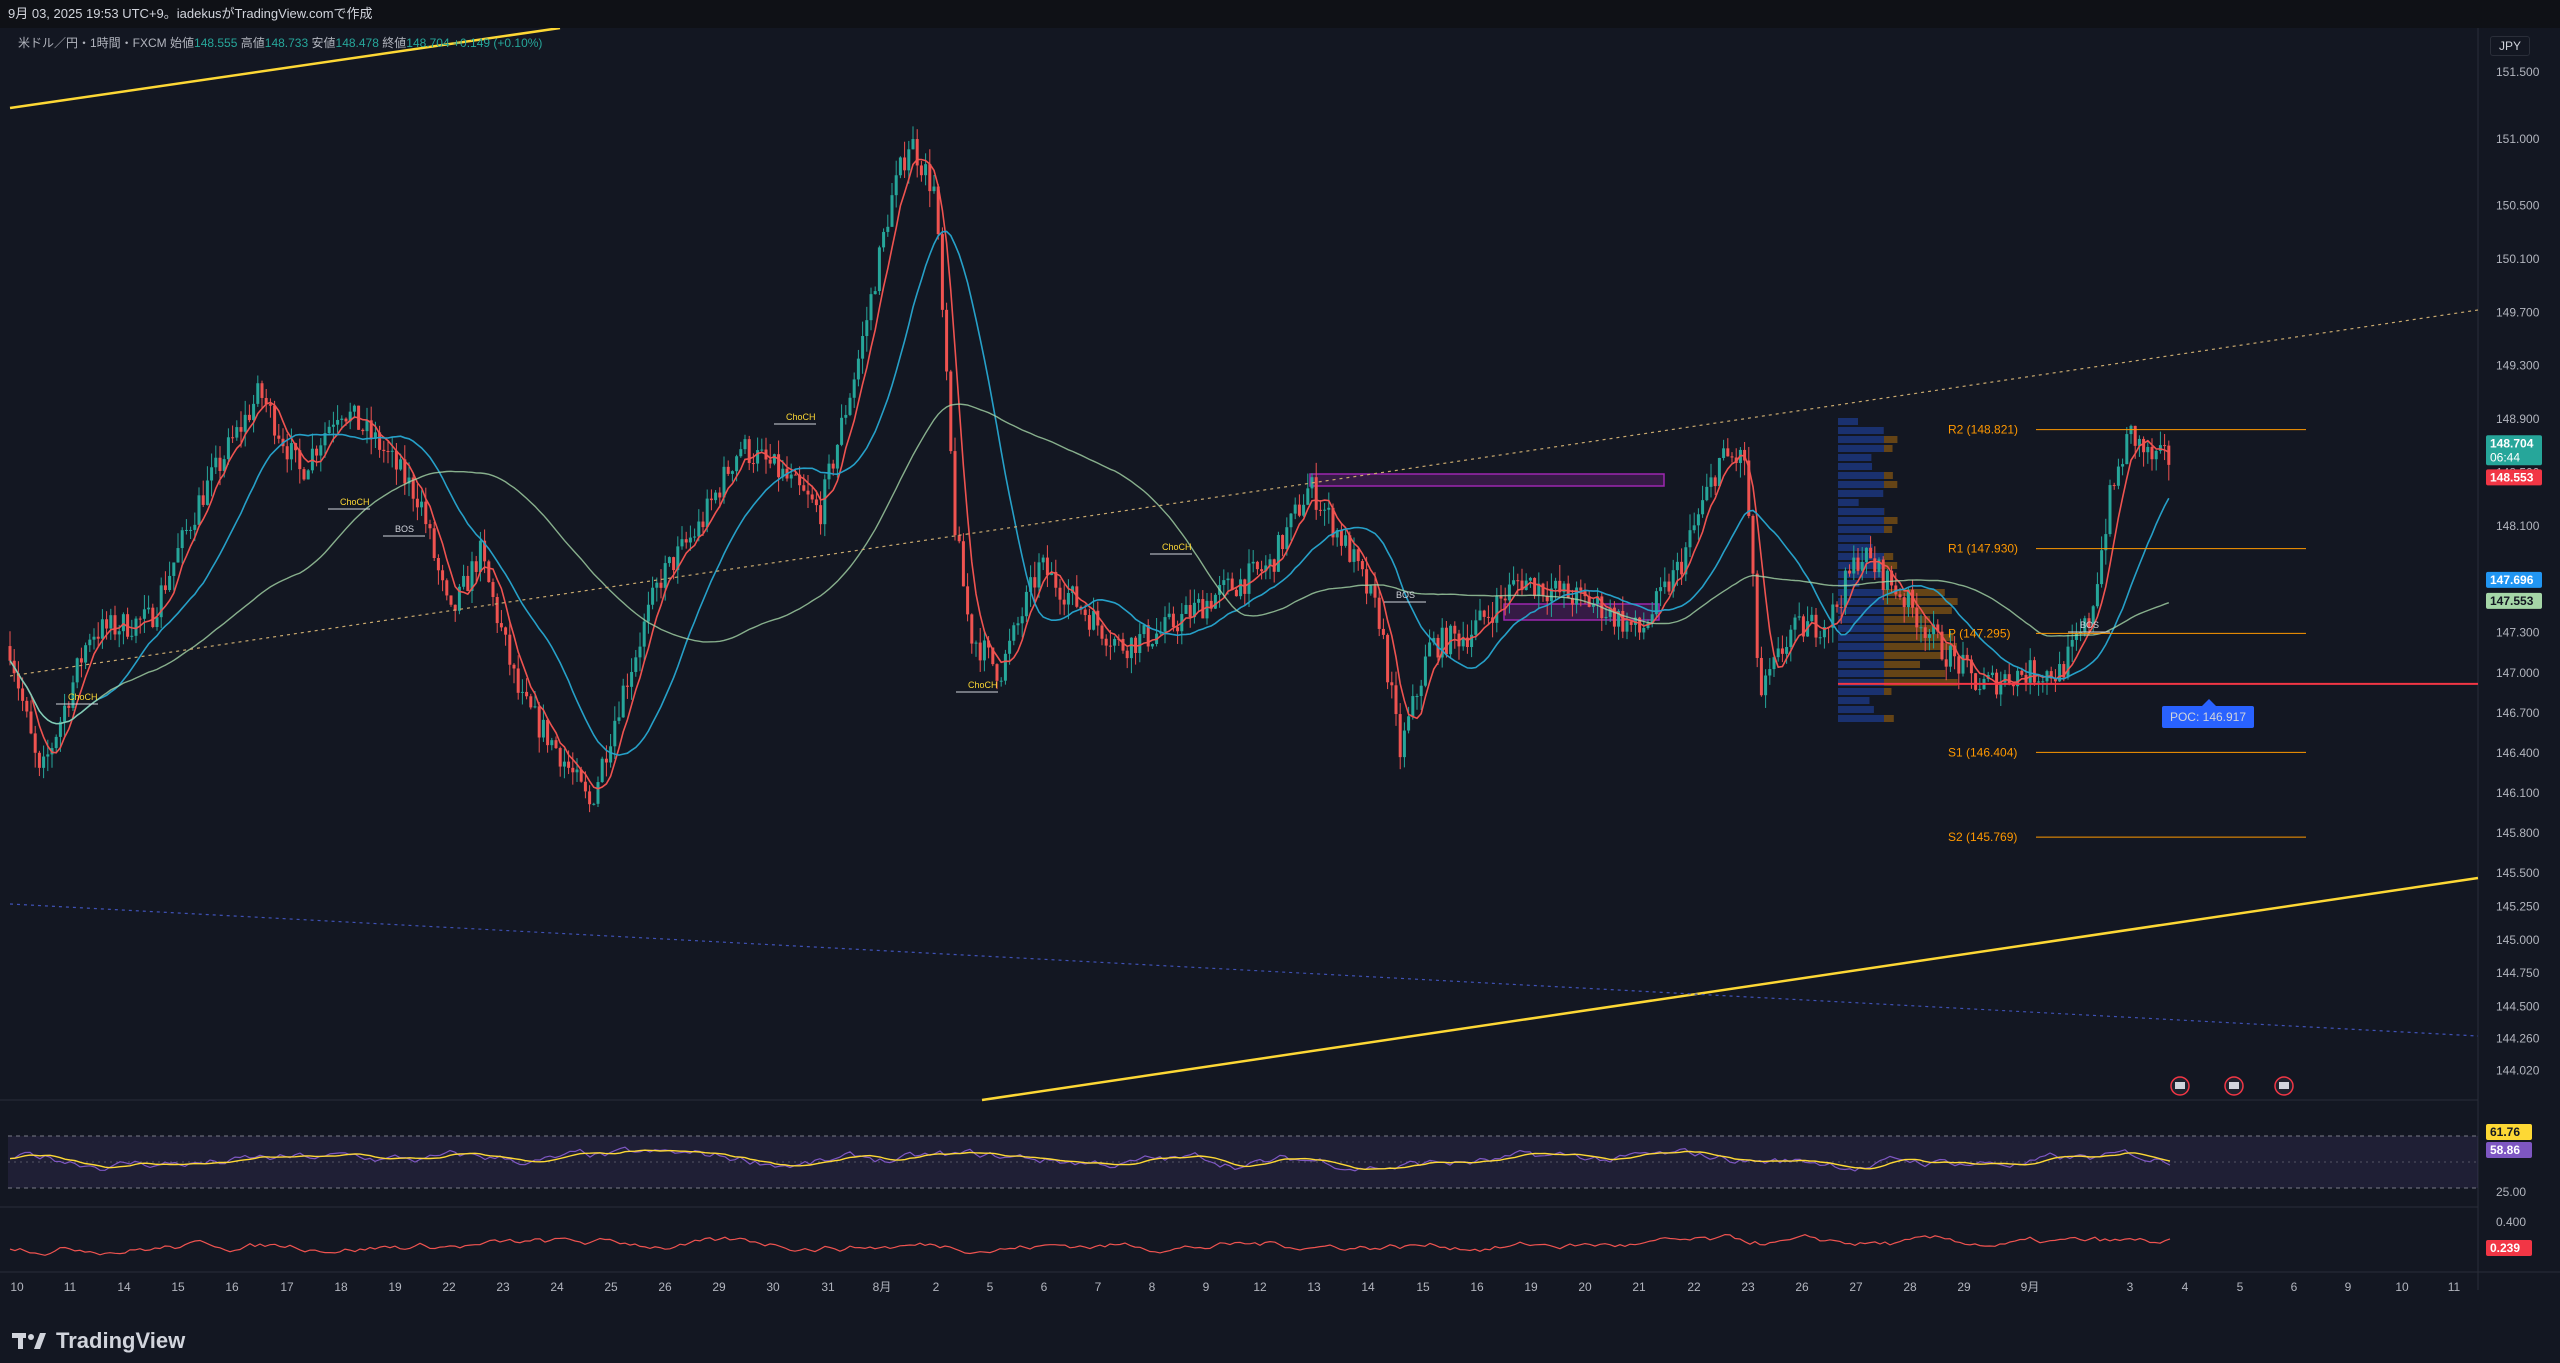 The width and height of the screenshot is (2560, 1363). Describe the element at coordinates (1487, 480) in the screenshot. I see `order-block-upper` at that location.